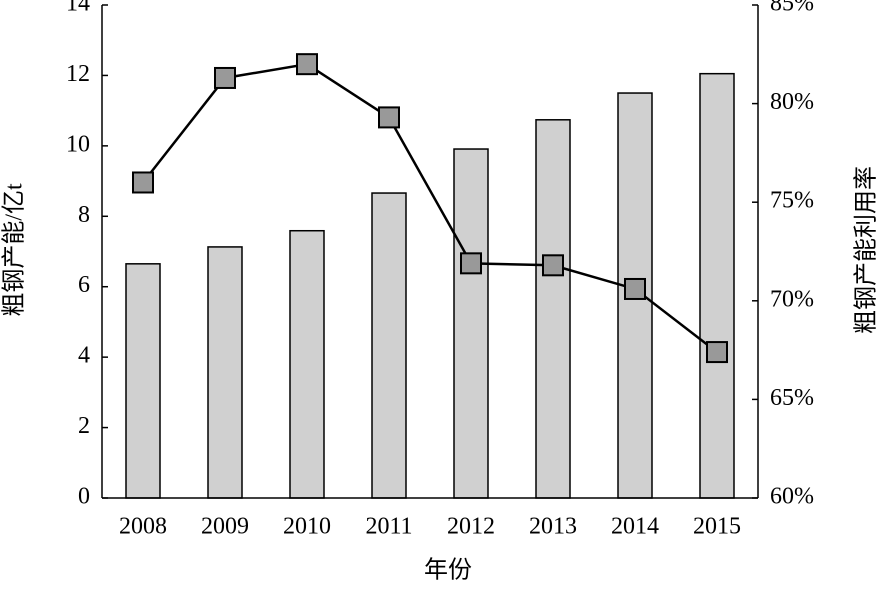 Image resolution: width=883 pixels, height=592 pixels. What do you see at coordinates (307, 527) in the screenshot?
I see `x-tick-label: 2010` at bounding box center [307, 527].